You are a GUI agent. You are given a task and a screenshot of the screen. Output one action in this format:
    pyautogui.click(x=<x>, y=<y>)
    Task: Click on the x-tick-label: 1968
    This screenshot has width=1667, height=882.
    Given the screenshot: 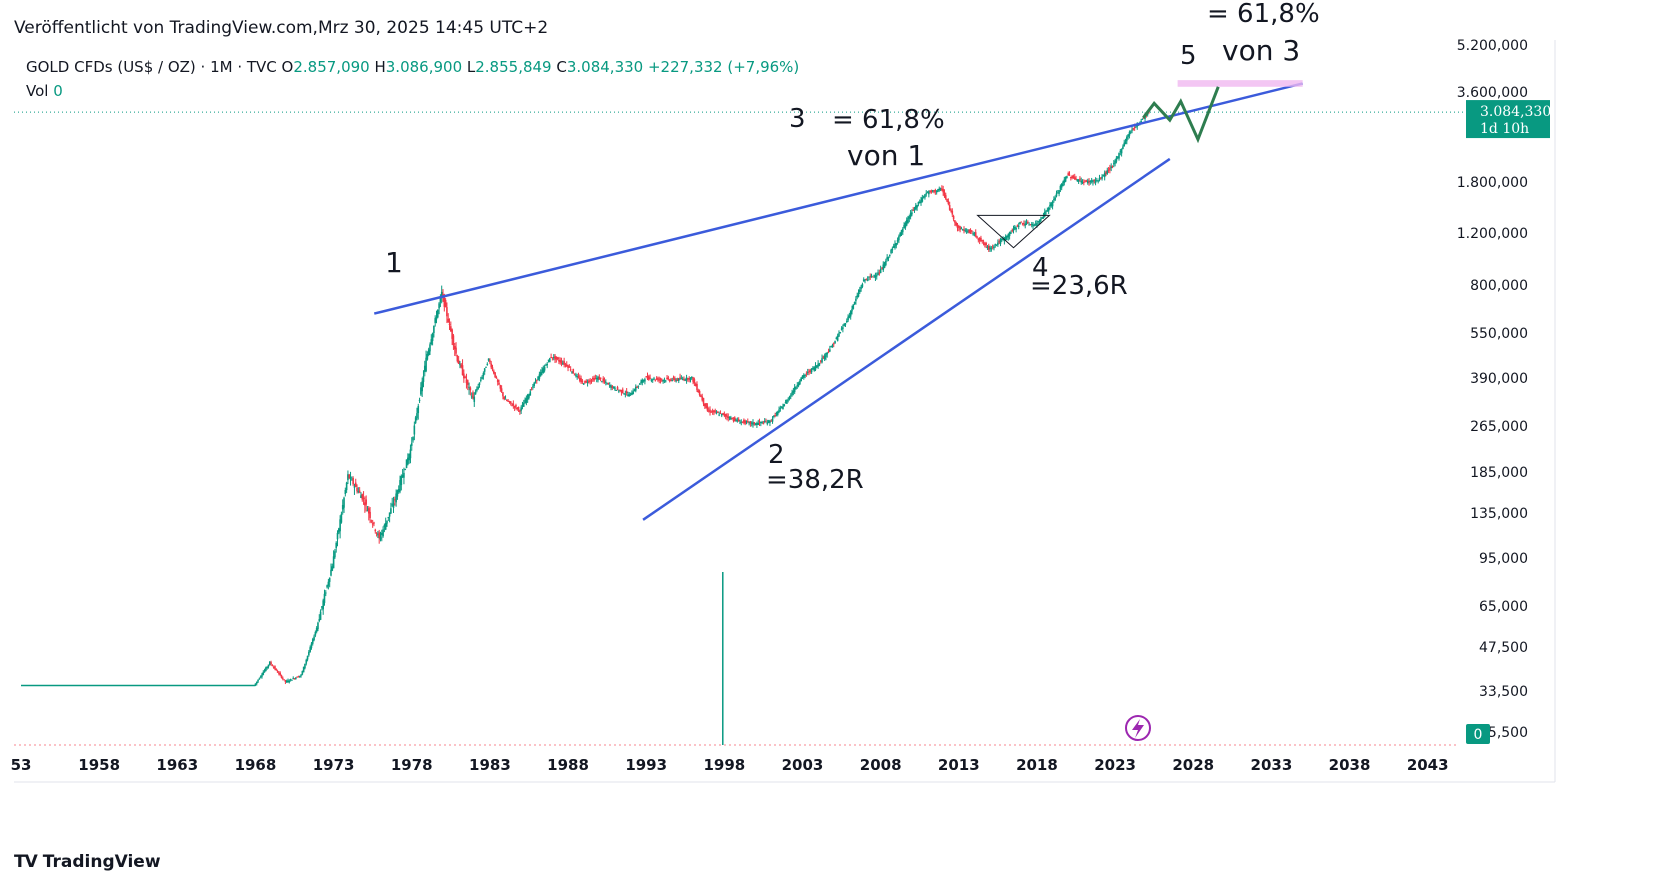 What is the action you would take?
    pyautogui.click(x=256, y=765)
    